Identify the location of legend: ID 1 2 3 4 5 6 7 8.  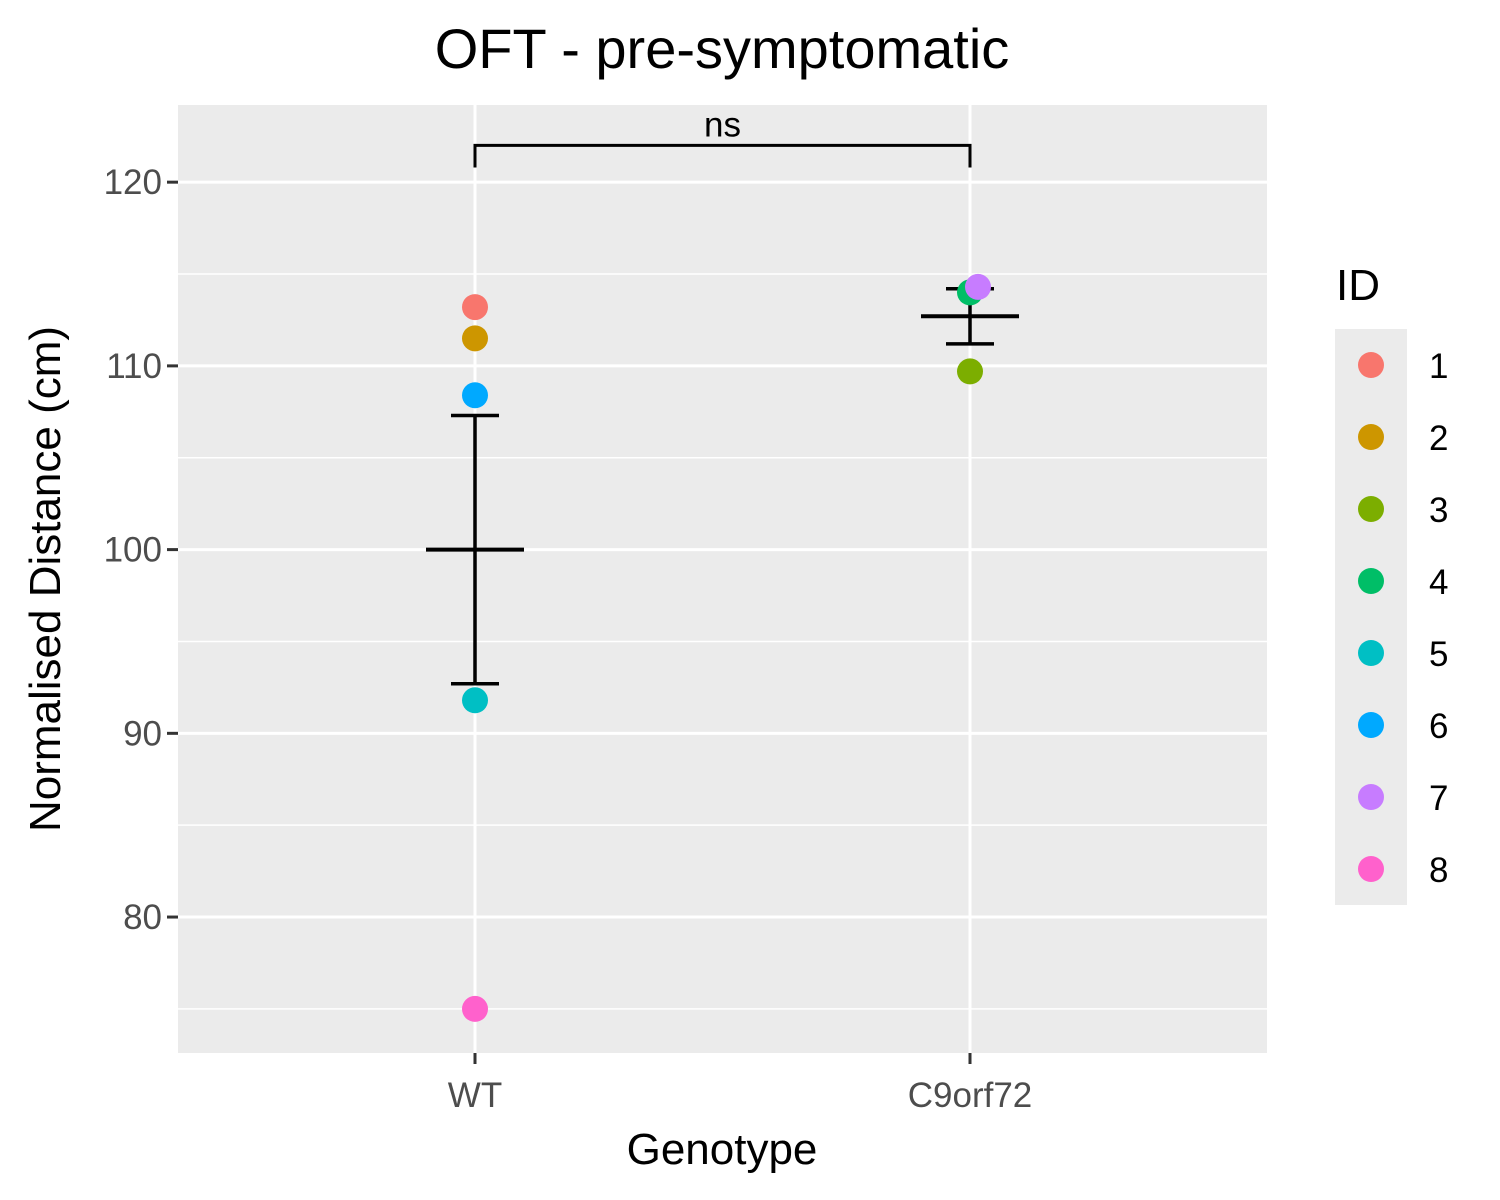
(1391, 583).